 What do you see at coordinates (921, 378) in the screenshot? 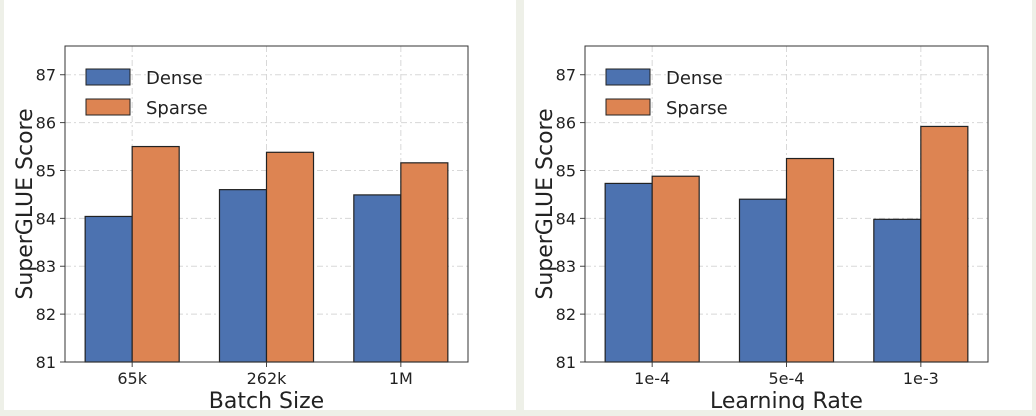
I see `x-tick-label: 1e-3` at bounding box center [921, 378].